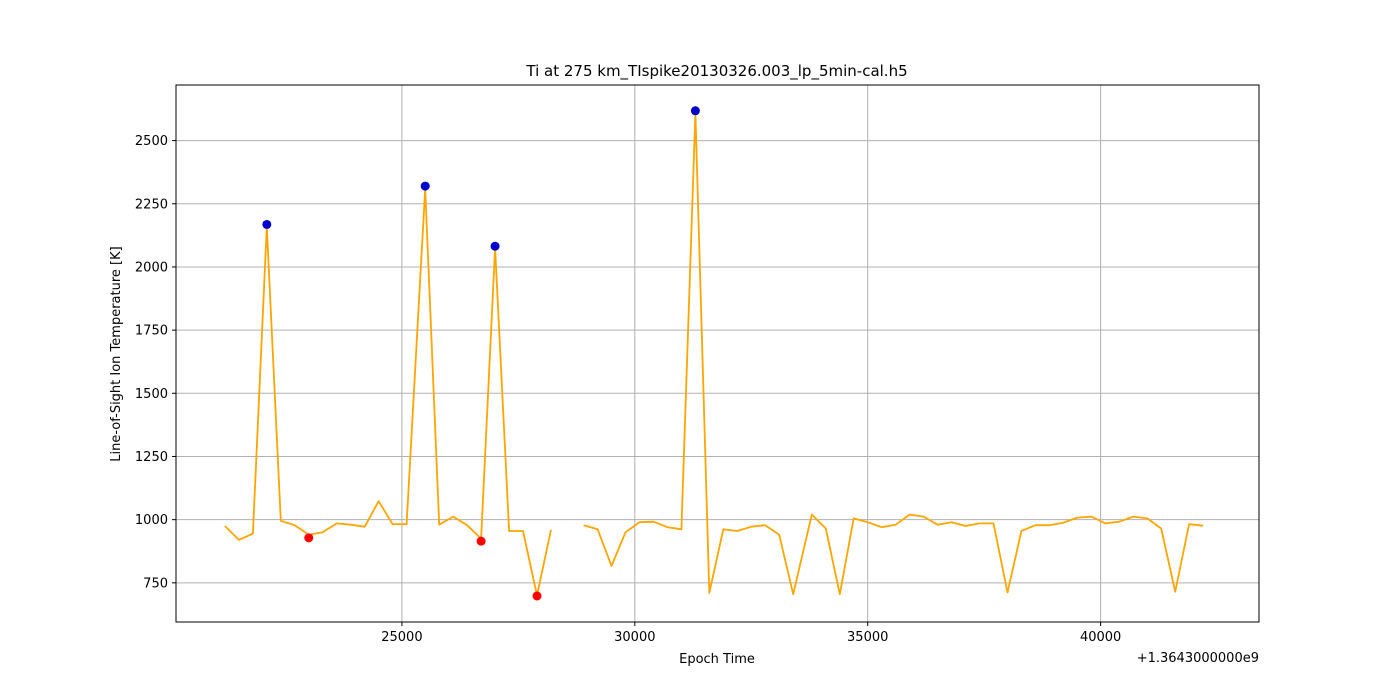  I want to click on x-tick-label: 35000, so click(867, 637).